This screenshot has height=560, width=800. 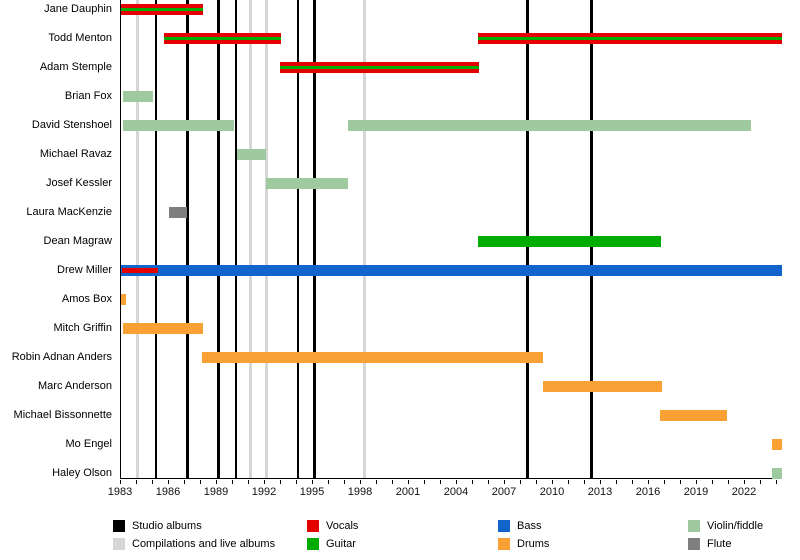 I want to click on legend-swatch-vocals, so click(x=313, y=526).